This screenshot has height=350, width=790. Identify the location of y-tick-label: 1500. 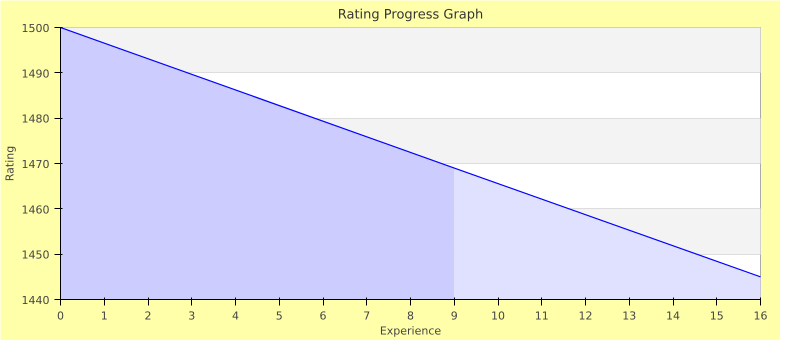
(36, 28).